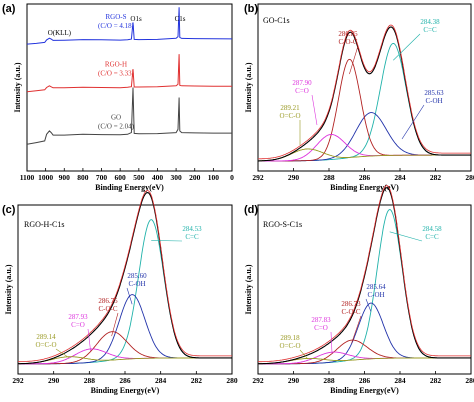 The height and width of the screenshot is (402, 474). Describe the element at coordinates (192, 229) in the screenshot. I see `component-position-label: 284.53` at that location.